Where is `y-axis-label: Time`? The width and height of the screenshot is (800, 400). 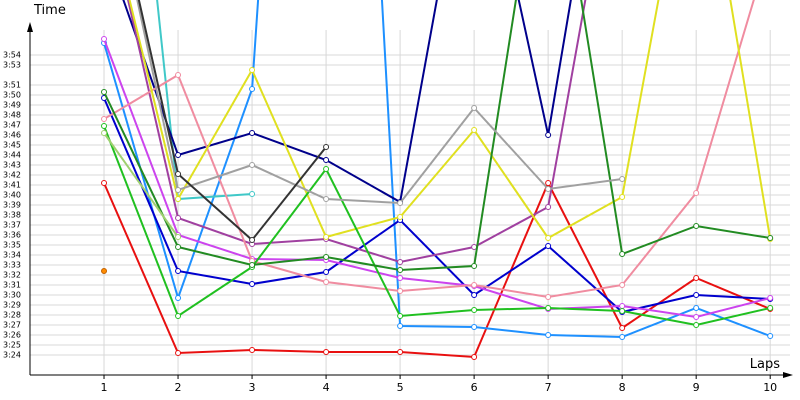
y-axis-label: Time is located at coordinates (49, 10).